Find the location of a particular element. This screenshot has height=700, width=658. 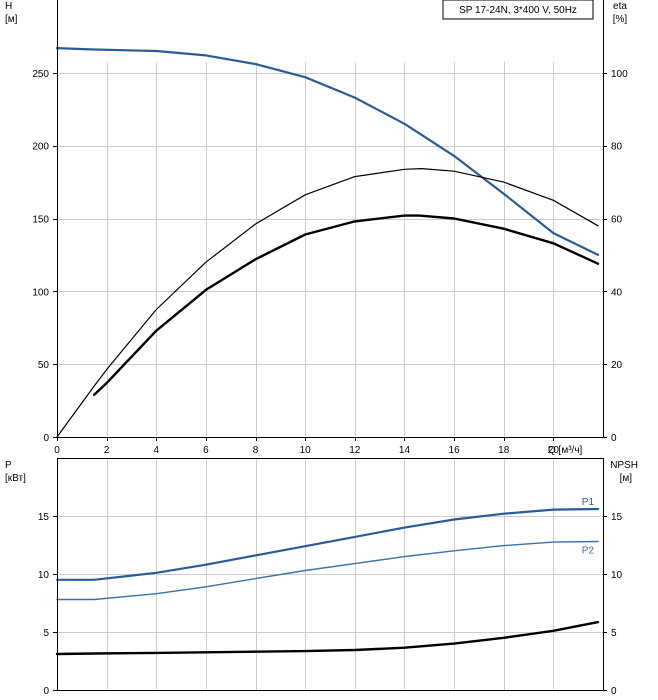

pump-label: SP 17-24N, 3*400 V, 50Hz is located at coordinates (518, 10).